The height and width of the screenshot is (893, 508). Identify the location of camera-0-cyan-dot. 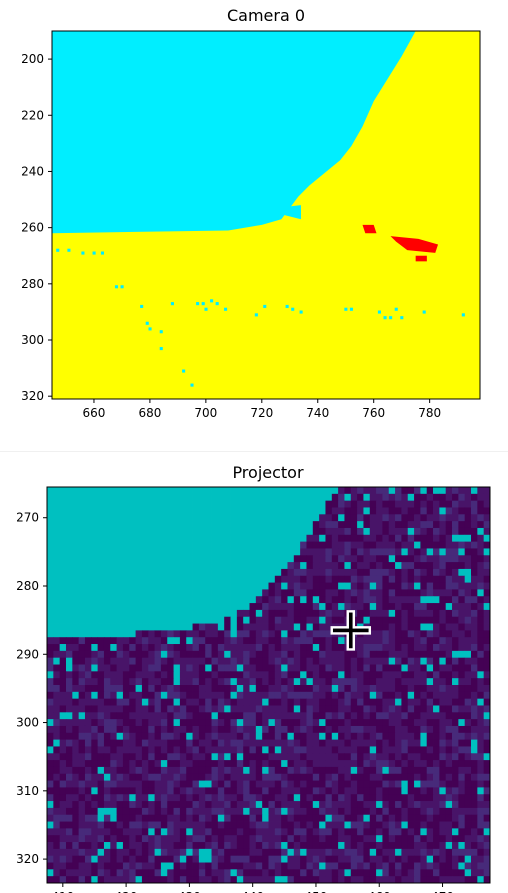
(192, 385).